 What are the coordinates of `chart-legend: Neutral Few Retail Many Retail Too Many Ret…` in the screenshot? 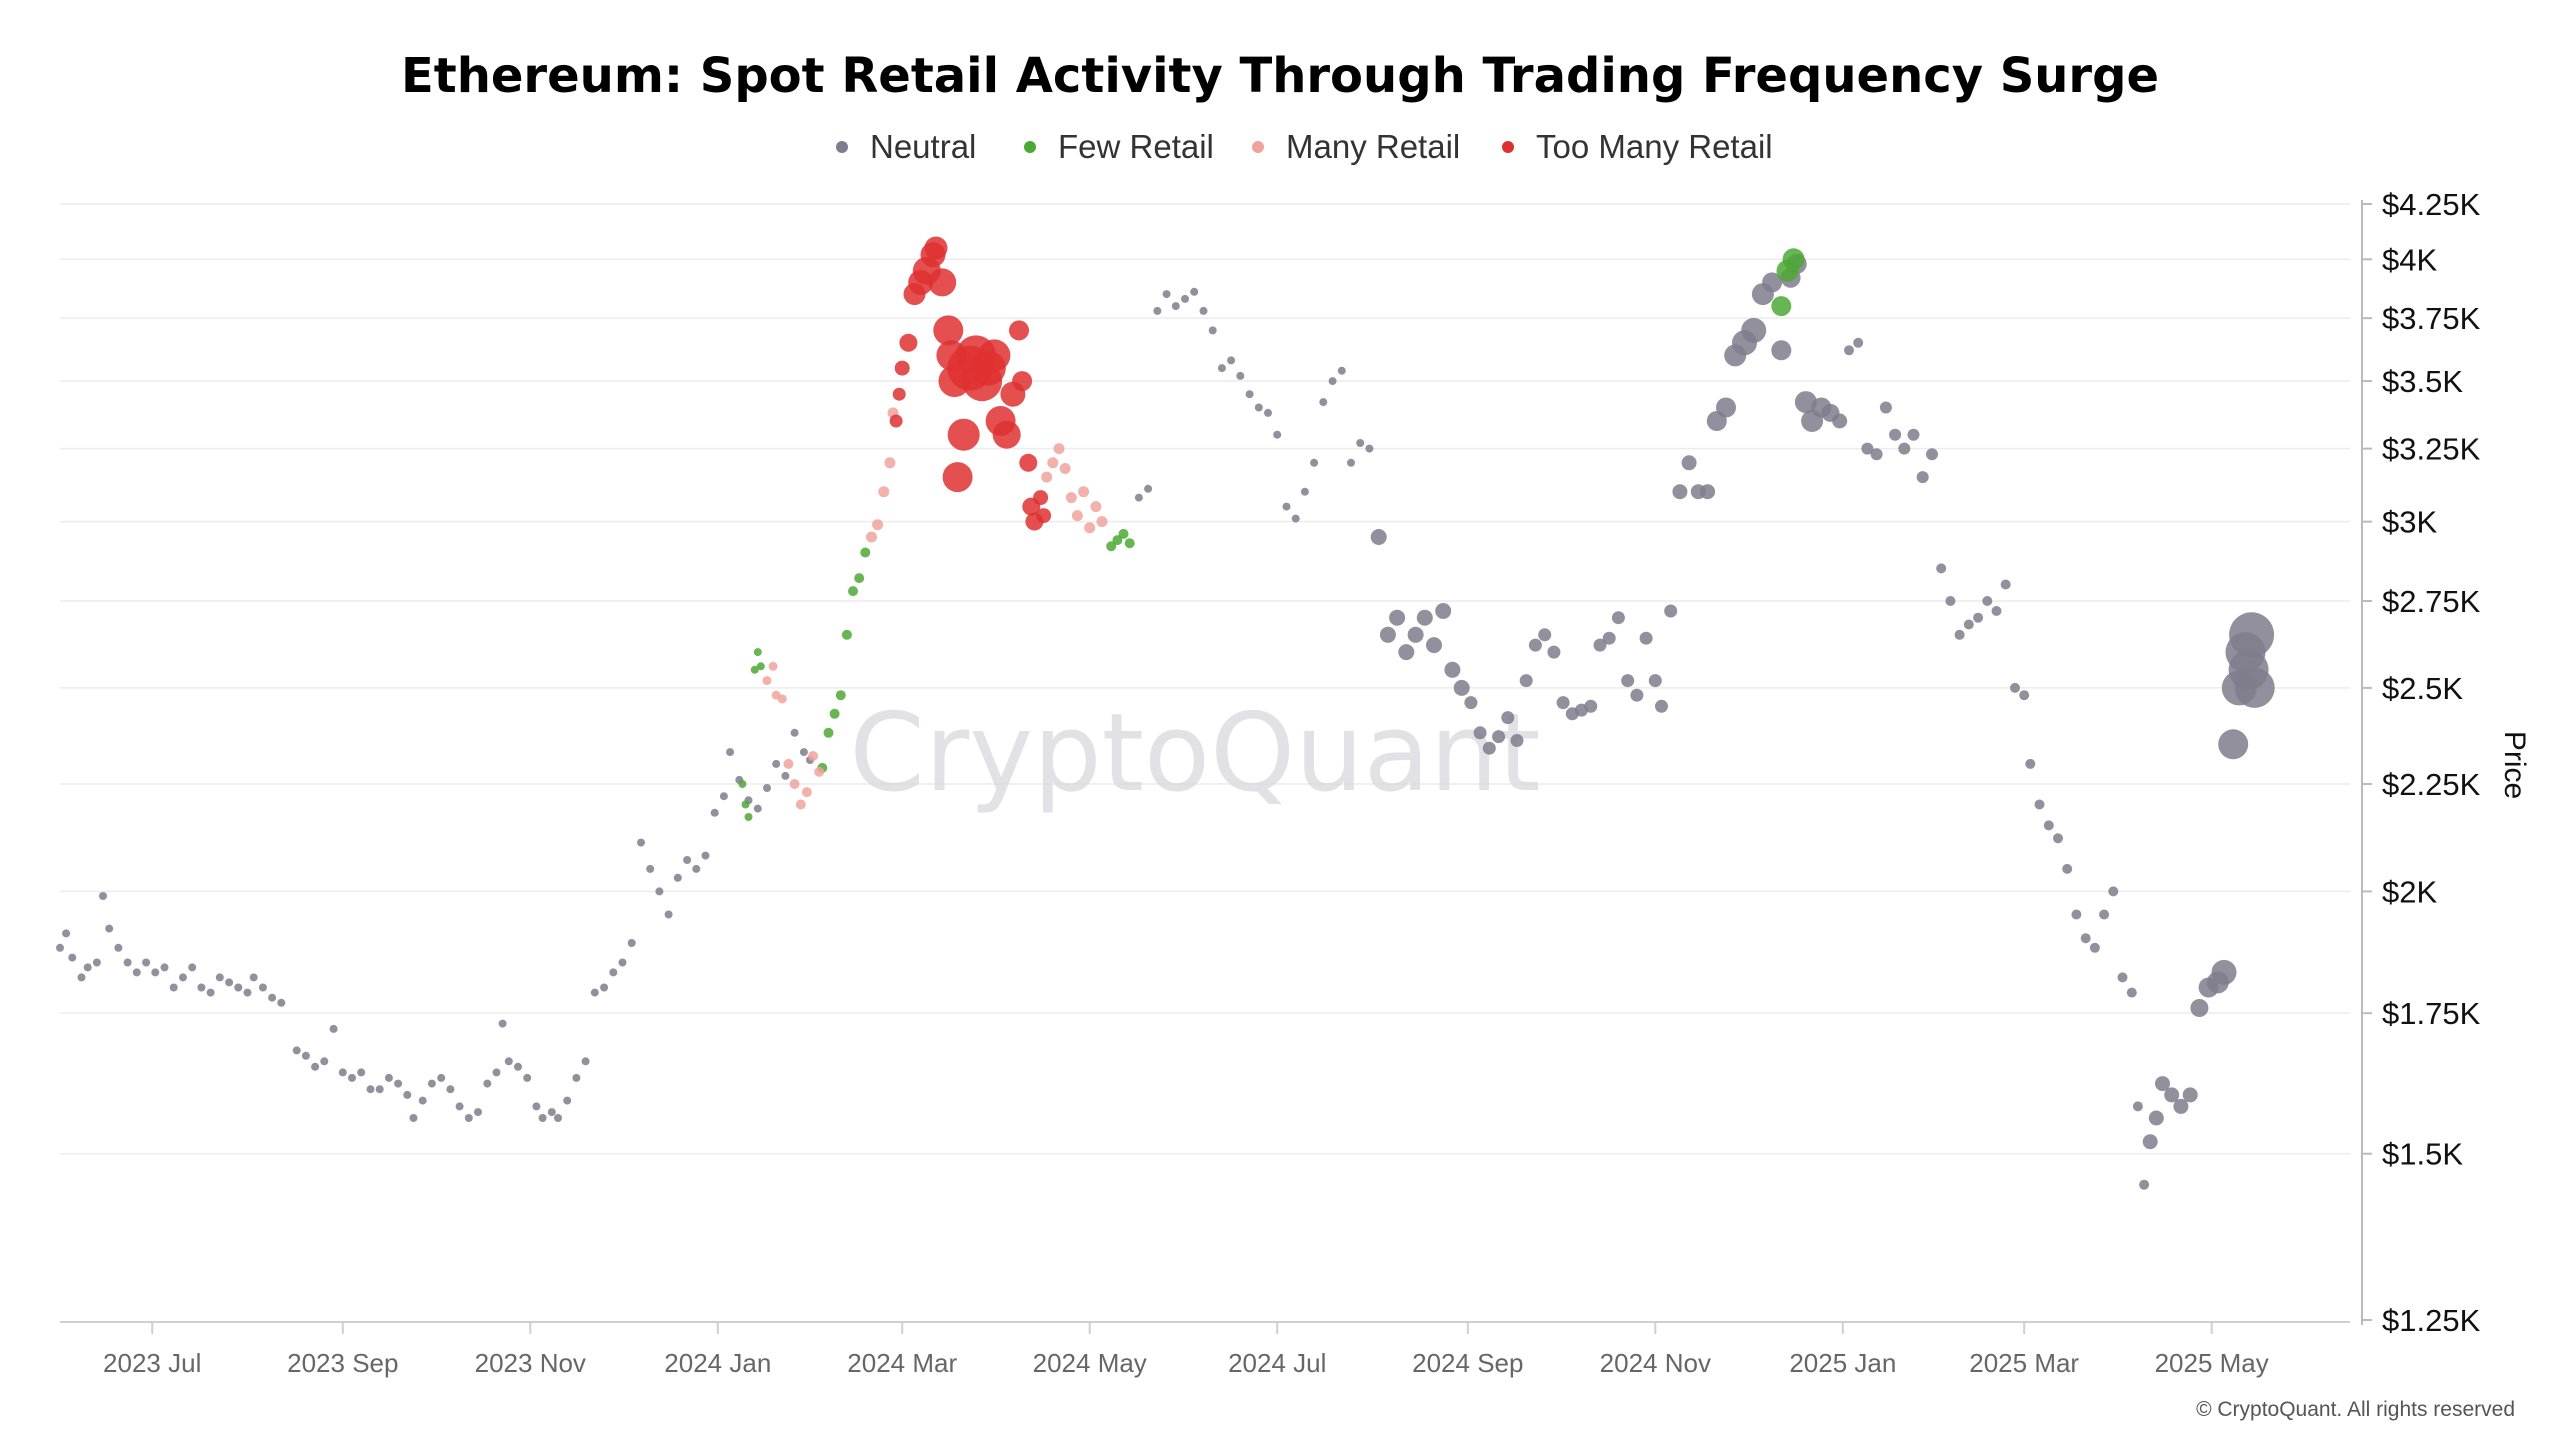 It's located at (1304, 146).